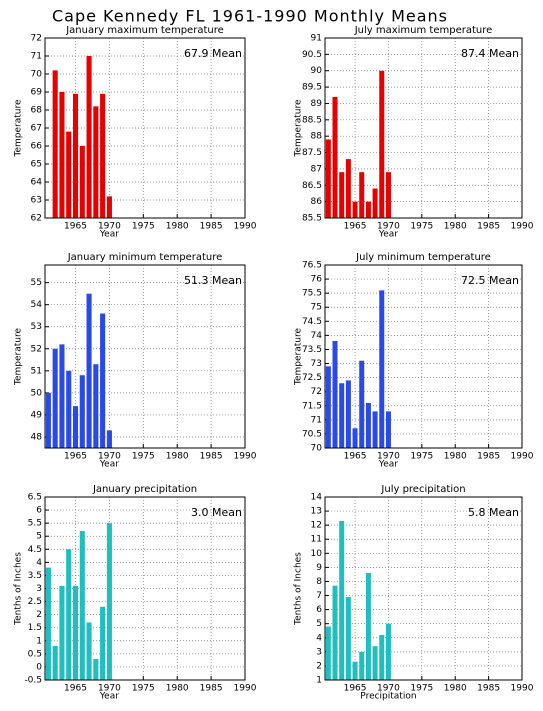  What do you see at coordinates (312, 406) in the screenshot?
I see `y-tick-label: 71.5` at bounding box center [312, 406].